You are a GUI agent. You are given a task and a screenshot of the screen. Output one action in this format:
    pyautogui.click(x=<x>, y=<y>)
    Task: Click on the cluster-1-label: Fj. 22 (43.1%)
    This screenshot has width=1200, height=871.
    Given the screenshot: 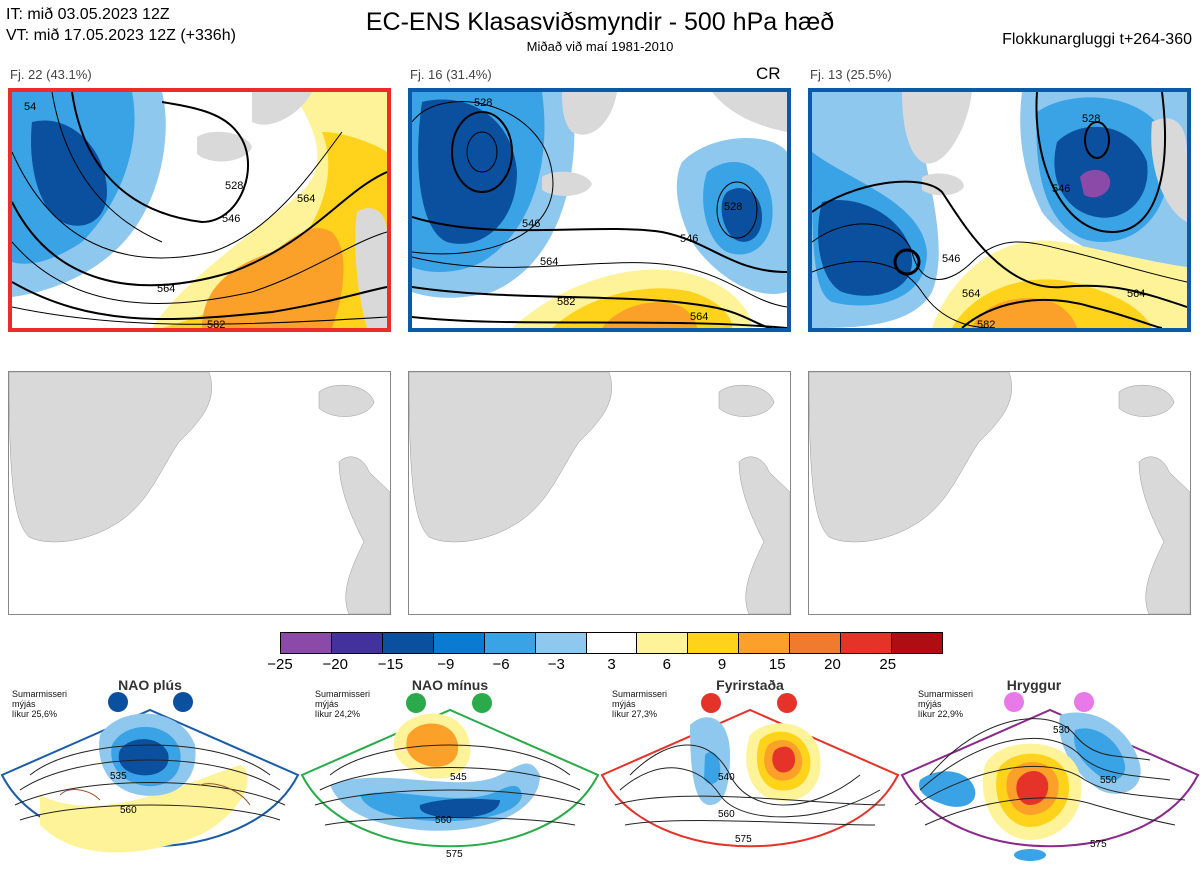 What is the action you would take?
    pyautogui.click(x=51, y=74)
    